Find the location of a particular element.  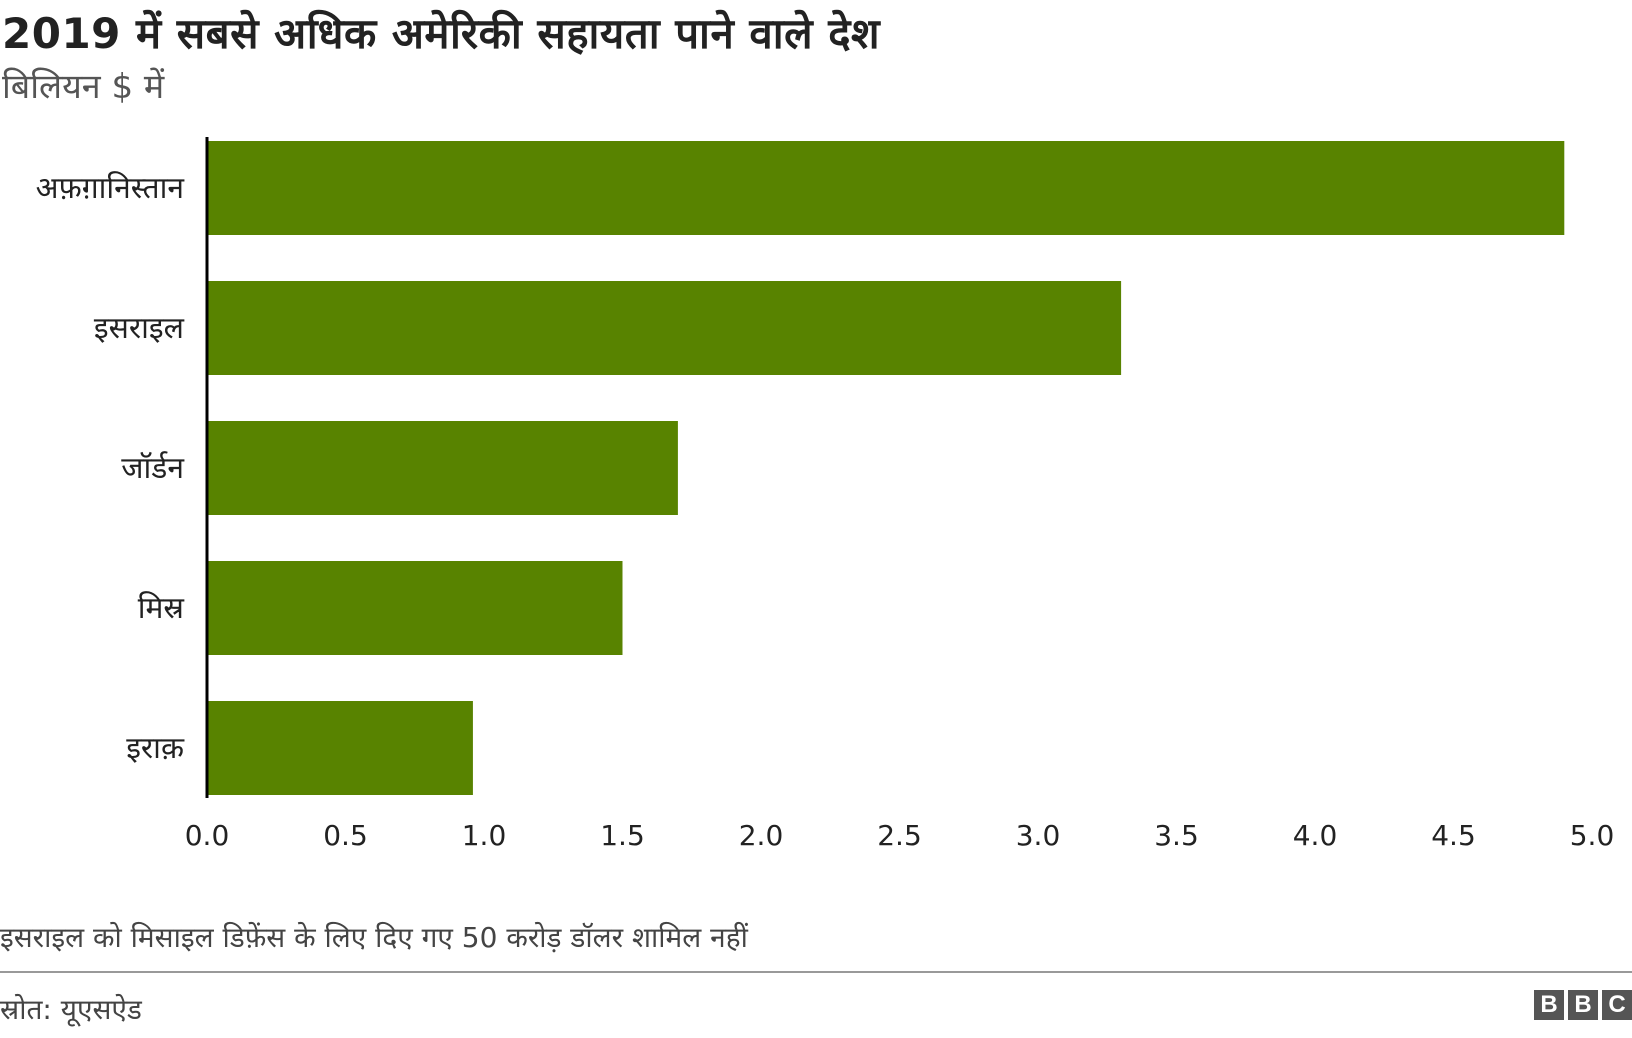

tick-label-9: 4.5 is located at coordinates (1453, 835).